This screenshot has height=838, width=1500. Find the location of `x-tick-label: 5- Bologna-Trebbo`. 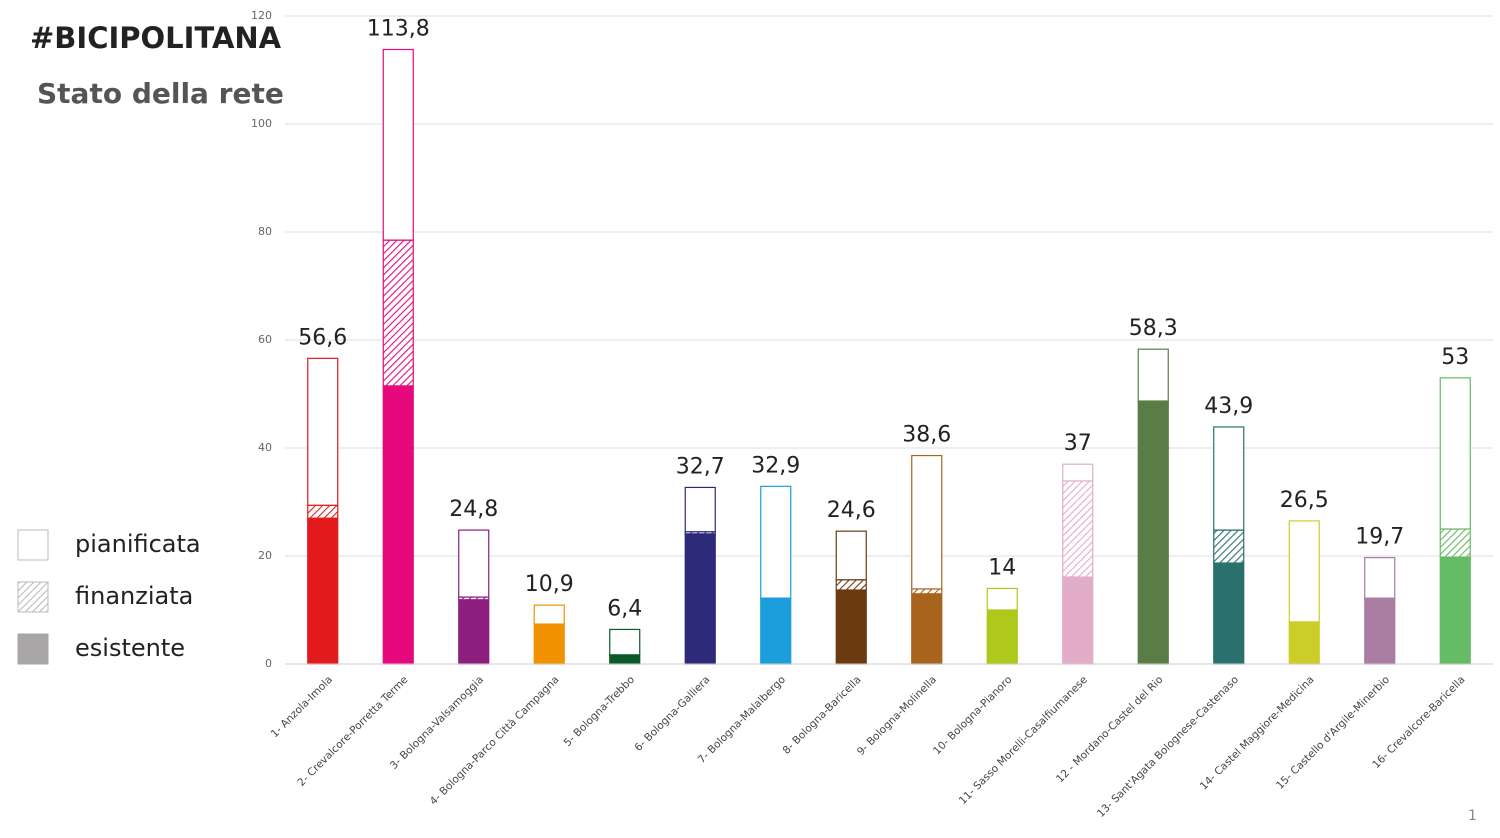

x-tick-label: 5- Bologna-Trebbo is located at coordinates (599, 711).